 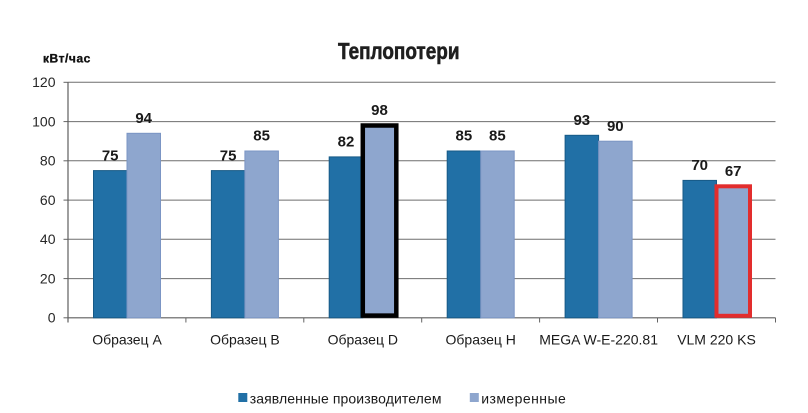 What do you see at coordinates (48, 239) in the screenshot?
I see `svg-text: 40` at bounding box center [48, 239].